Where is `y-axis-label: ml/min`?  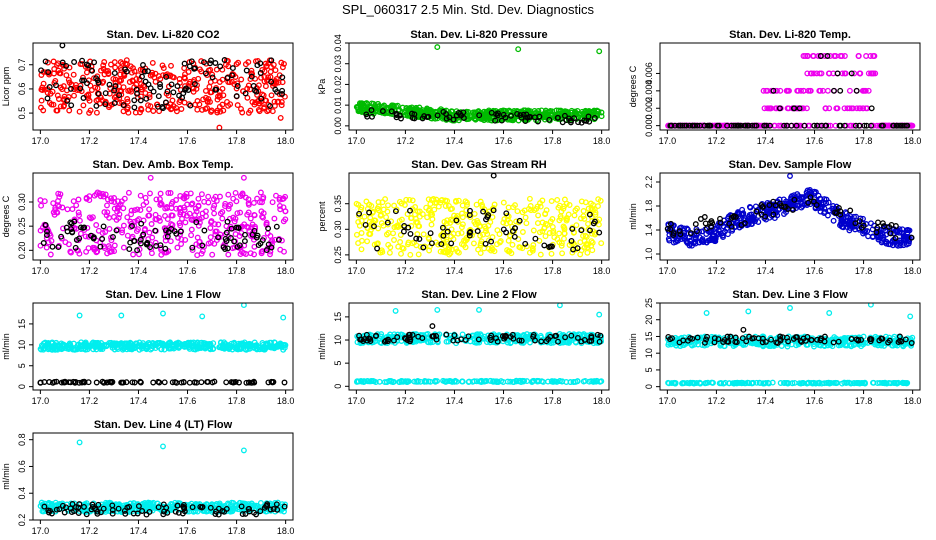 y-axis-label: ml/min is located at coordinates (322, 346).